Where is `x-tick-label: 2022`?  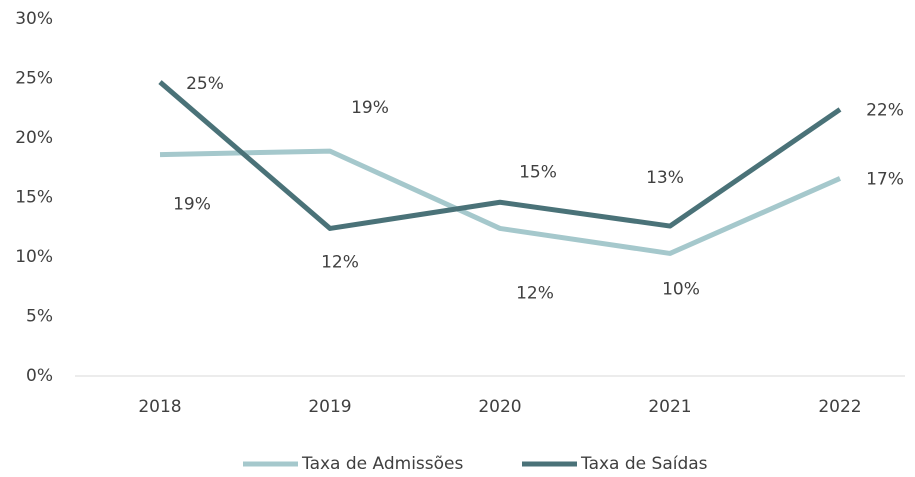 x-tick-label: 2022 is located at coordinates (839, 407).